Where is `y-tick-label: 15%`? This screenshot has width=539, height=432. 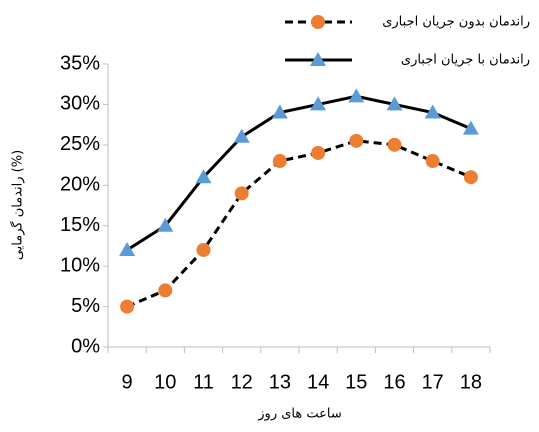 y-tick-label: 15% is located at coordinates (80, 225).